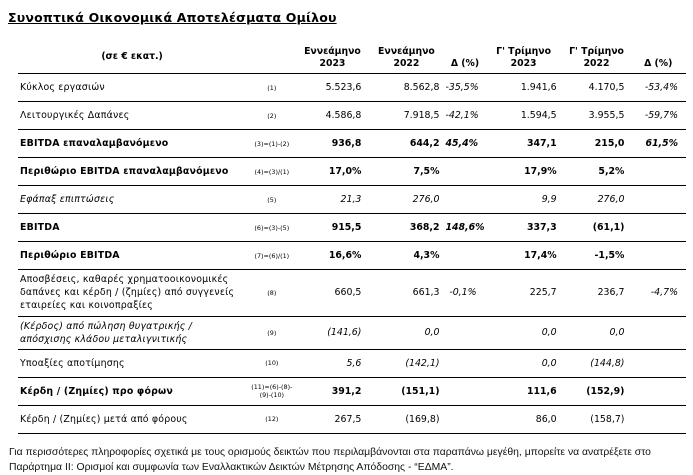 The height and width of the screenshot is (475, 693). Describe the element at coordinates (596, 256) in the screenshot. I see `cell-value: -1,5%` at that location.